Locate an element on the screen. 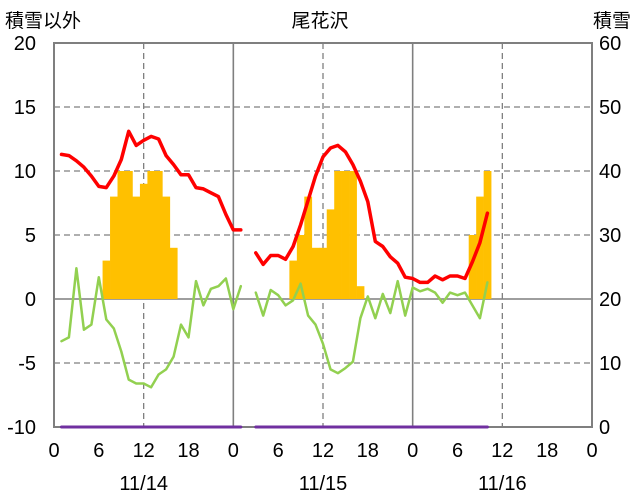 The width and height of the screenshot is (636, 501). right-axis-tick-label: 40 is located at coordinates (610, 172).